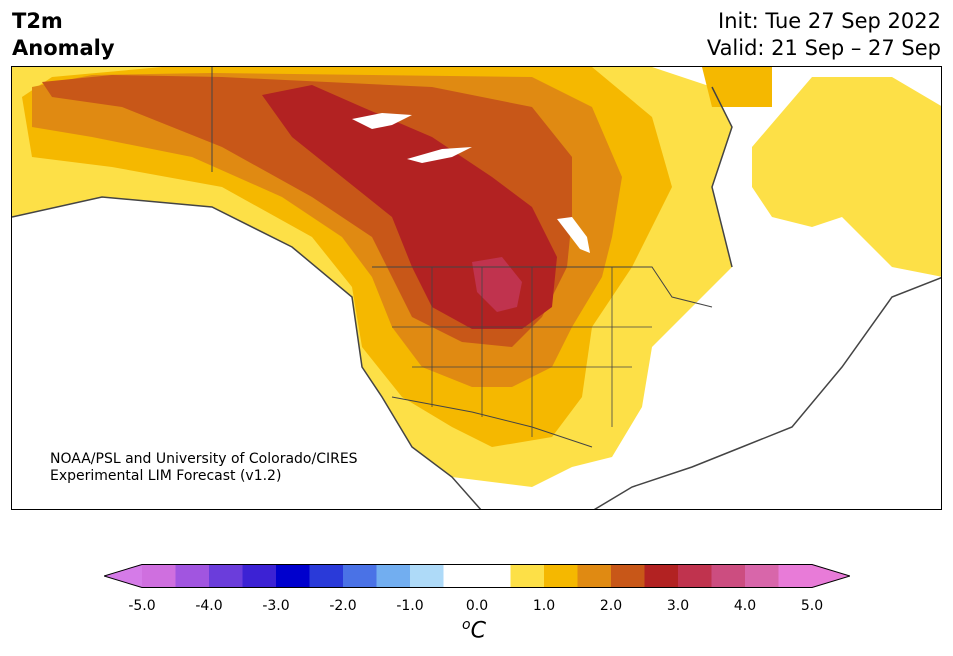 This screenshot has height=656, width=953. I want to click on hudson-bay-coast, so click(722, 177).